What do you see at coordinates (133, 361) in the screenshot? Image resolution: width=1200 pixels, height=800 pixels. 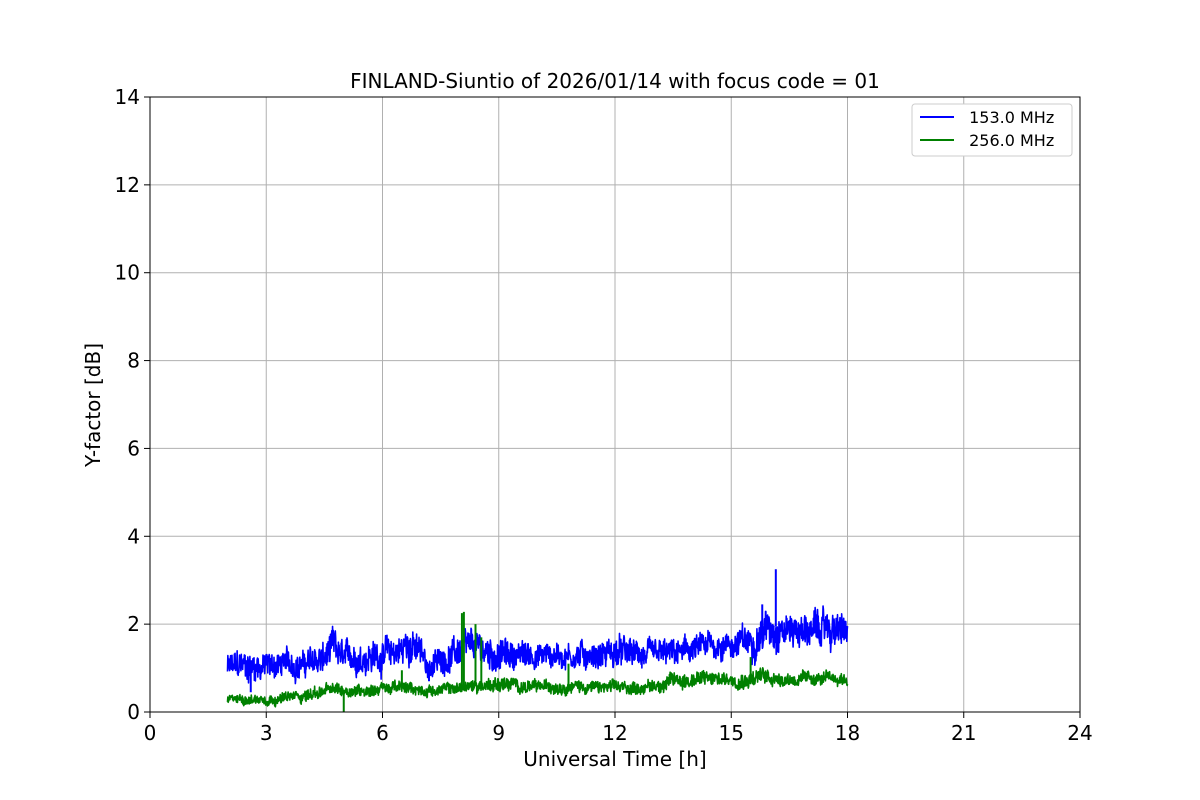 I see `y-tick-label: 8` at bounding box center [133, 361].